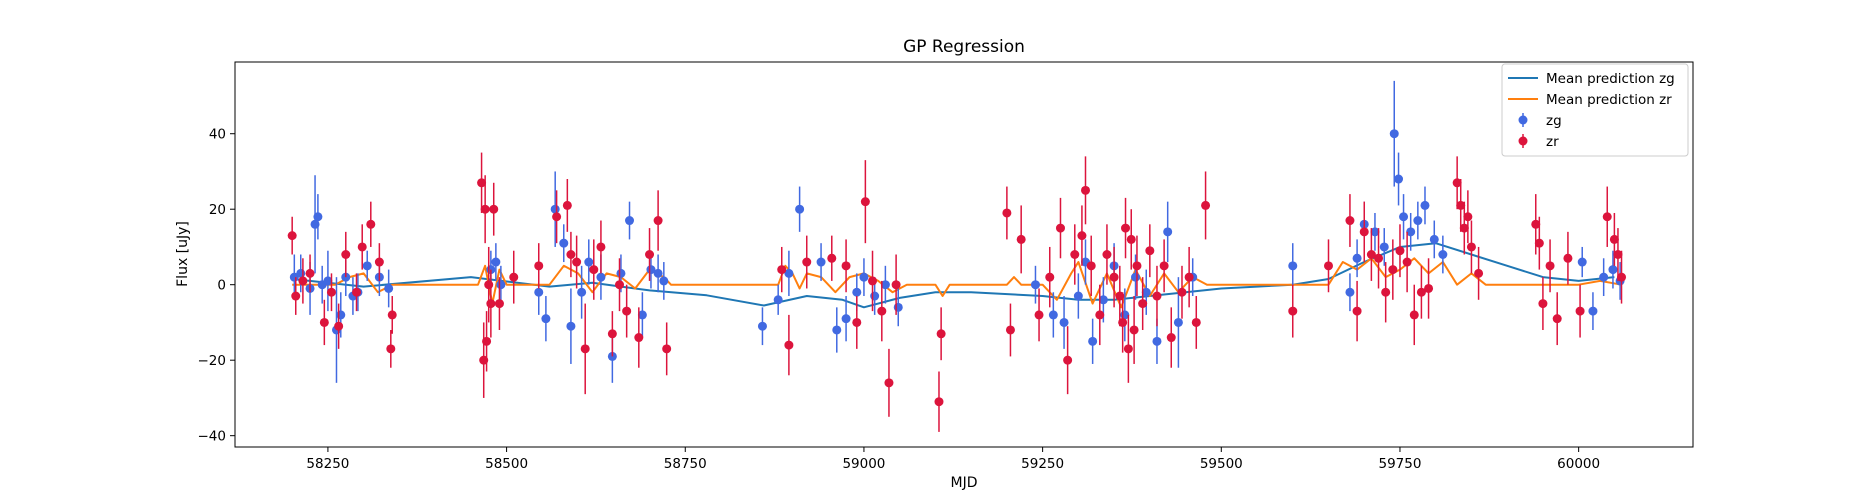 The height and width of the screenshot is (500, 1875). Describe the element at coordinates (212, 361) in the screenshot. I see `y-tick-label: −20` at that location.